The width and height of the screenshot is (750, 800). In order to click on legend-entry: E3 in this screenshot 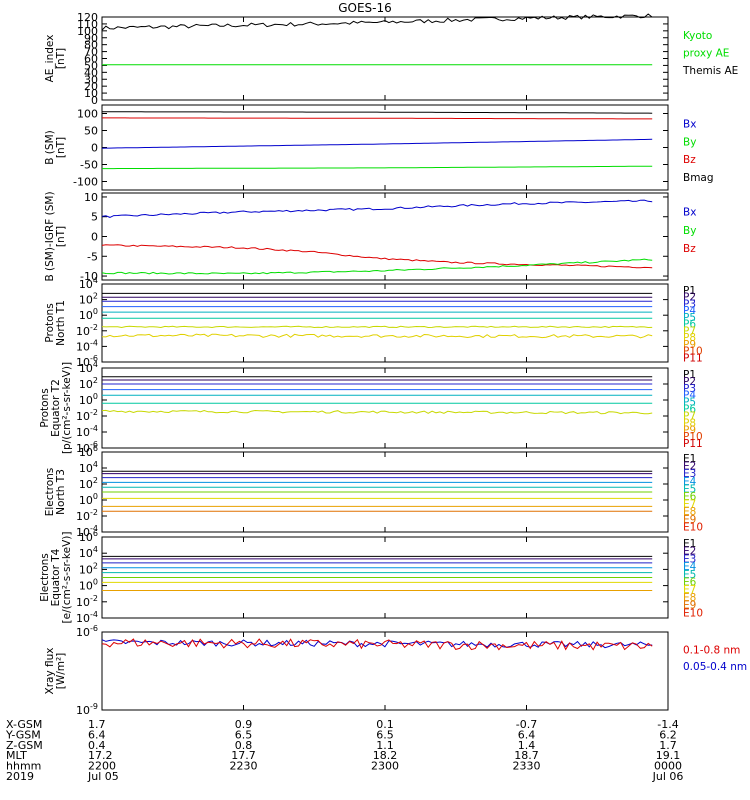, I will do `click(689, 474)`.